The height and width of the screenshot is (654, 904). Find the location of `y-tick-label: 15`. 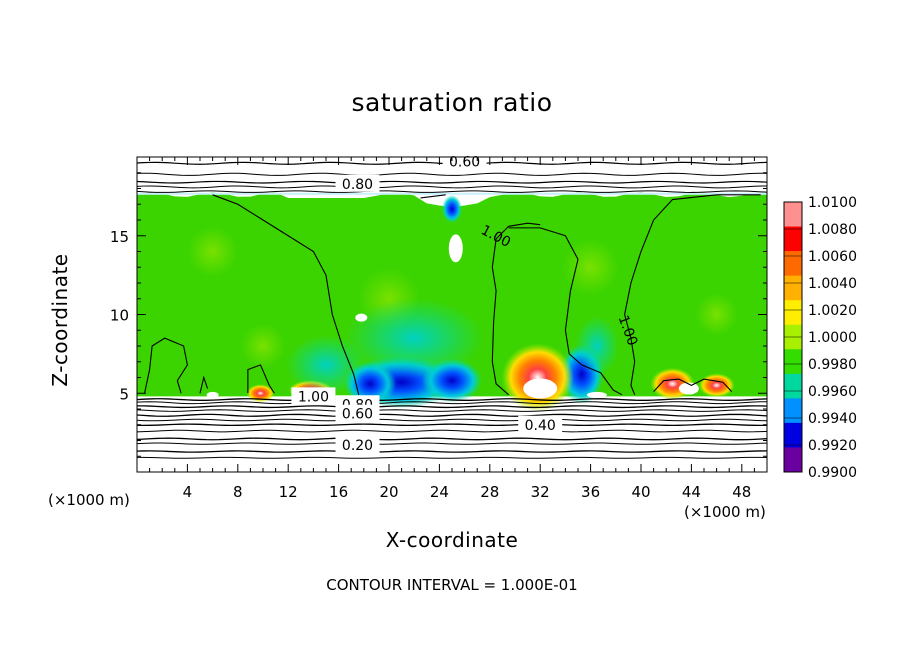

y-tick-label: 15 is located at coordinates (119, 237).